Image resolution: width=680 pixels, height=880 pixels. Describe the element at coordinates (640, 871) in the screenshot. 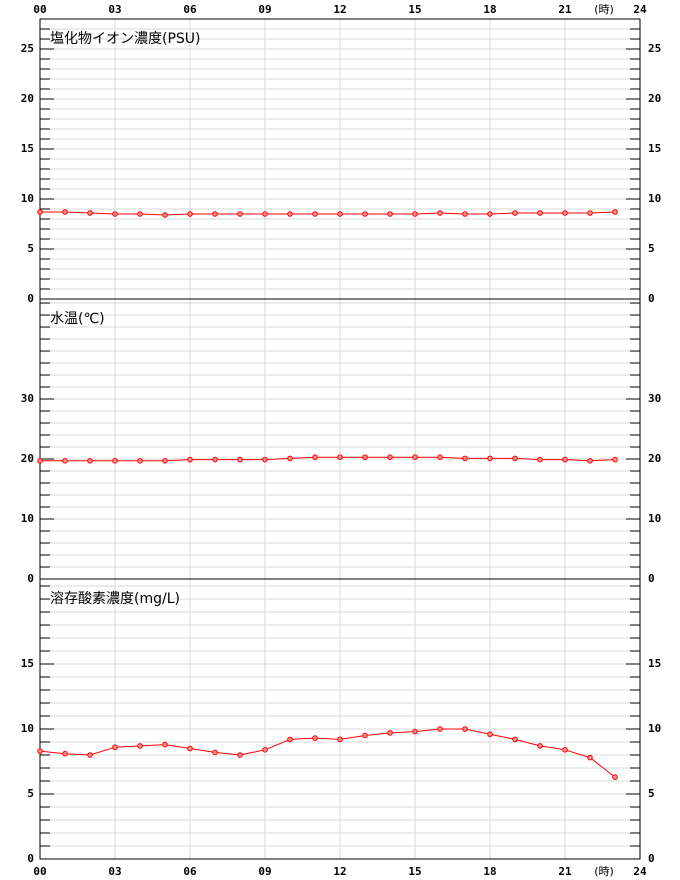

I see `x-tick-label: 24` at that location.